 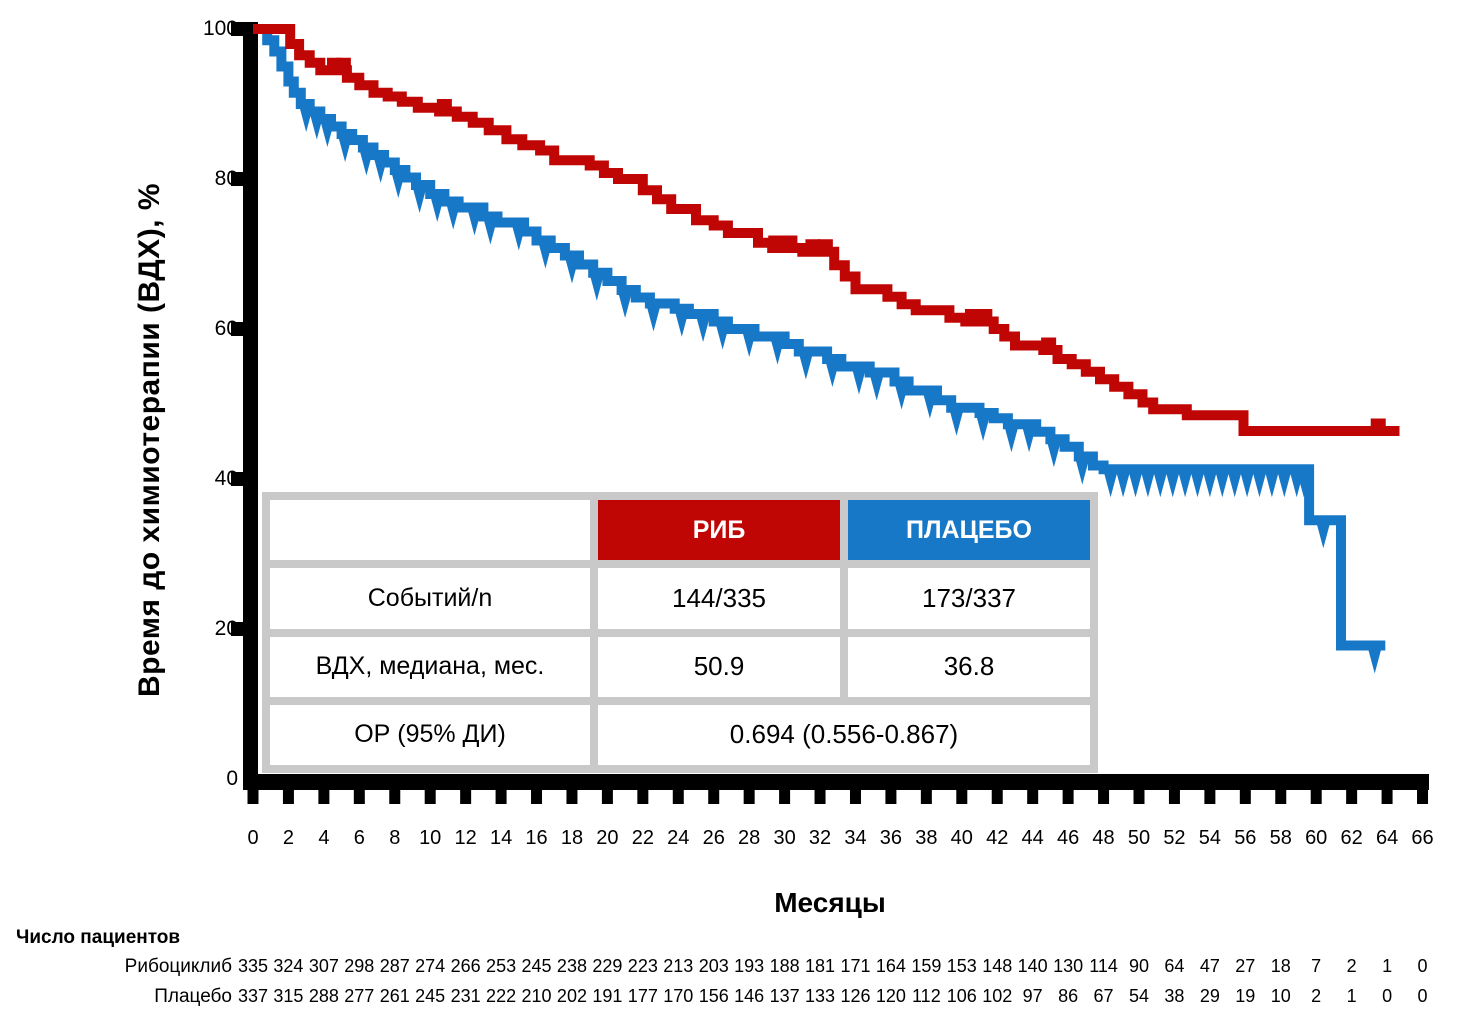 I want to click on at-risk-count: 181, so click(x=820, y=966).